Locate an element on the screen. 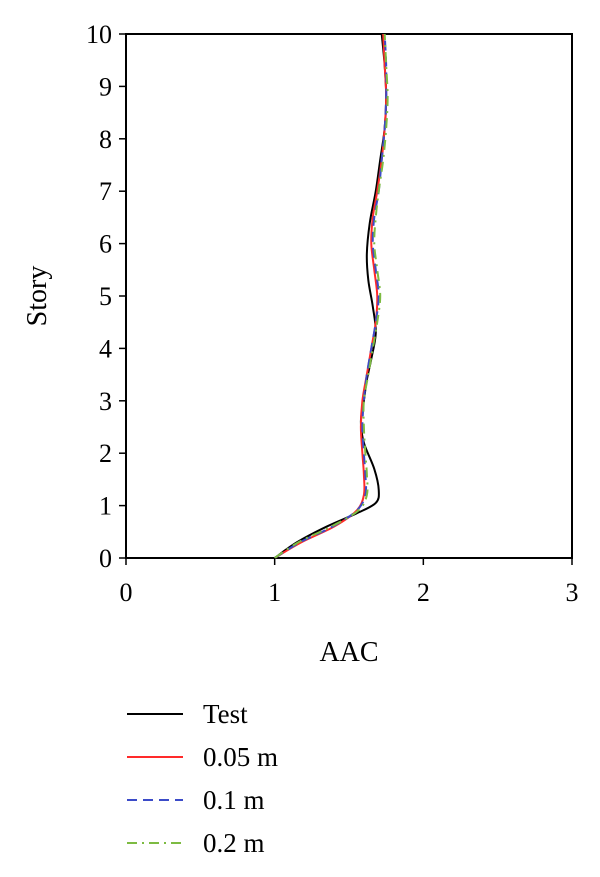 Image resolution: width=600 pixels, height=877 pixels. y-tick-label: 1 is located at coordinates (105, 506).